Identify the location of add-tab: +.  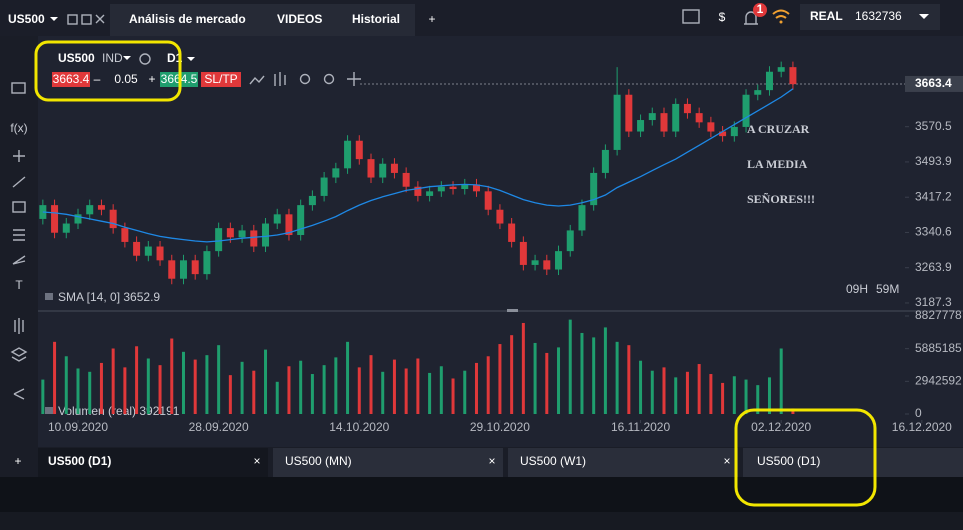
(431, 19).